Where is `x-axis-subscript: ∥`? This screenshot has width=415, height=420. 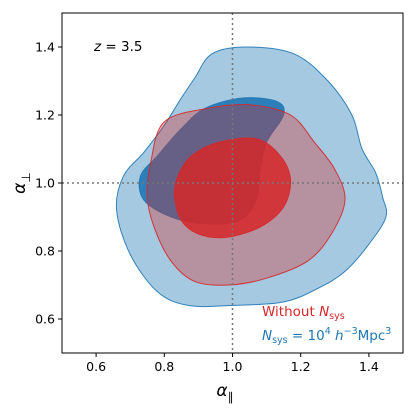
x-axis-subscript: ∥ is located at coordinates (231, 397).